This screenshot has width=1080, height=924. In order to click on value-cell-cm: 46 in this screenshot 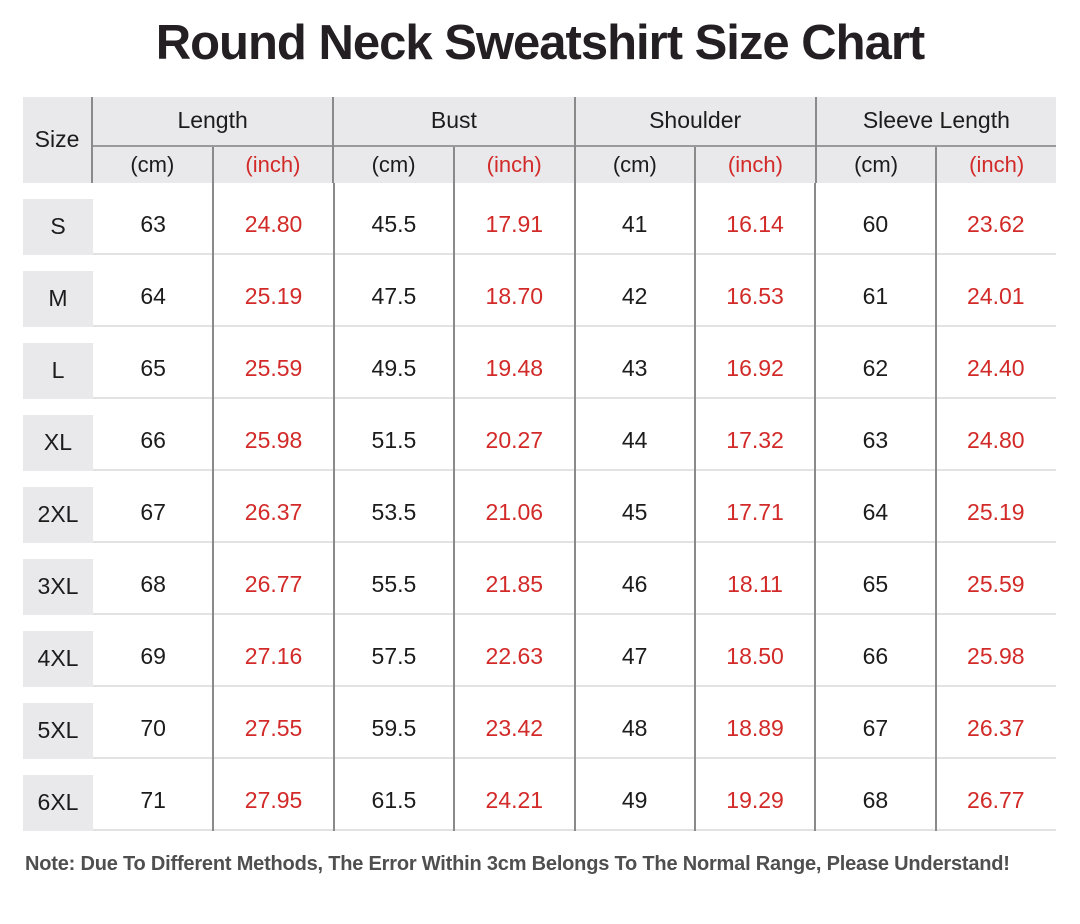, I will do `click(634, 584)`.